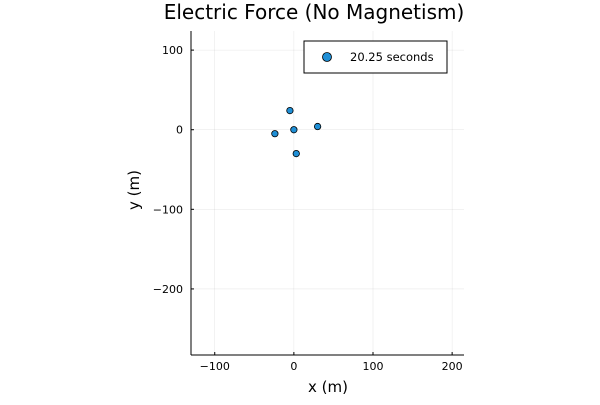 The width and height of the screenshot is (600, 405). I want to click on y-axis-title: y (m), so click(134, 190).